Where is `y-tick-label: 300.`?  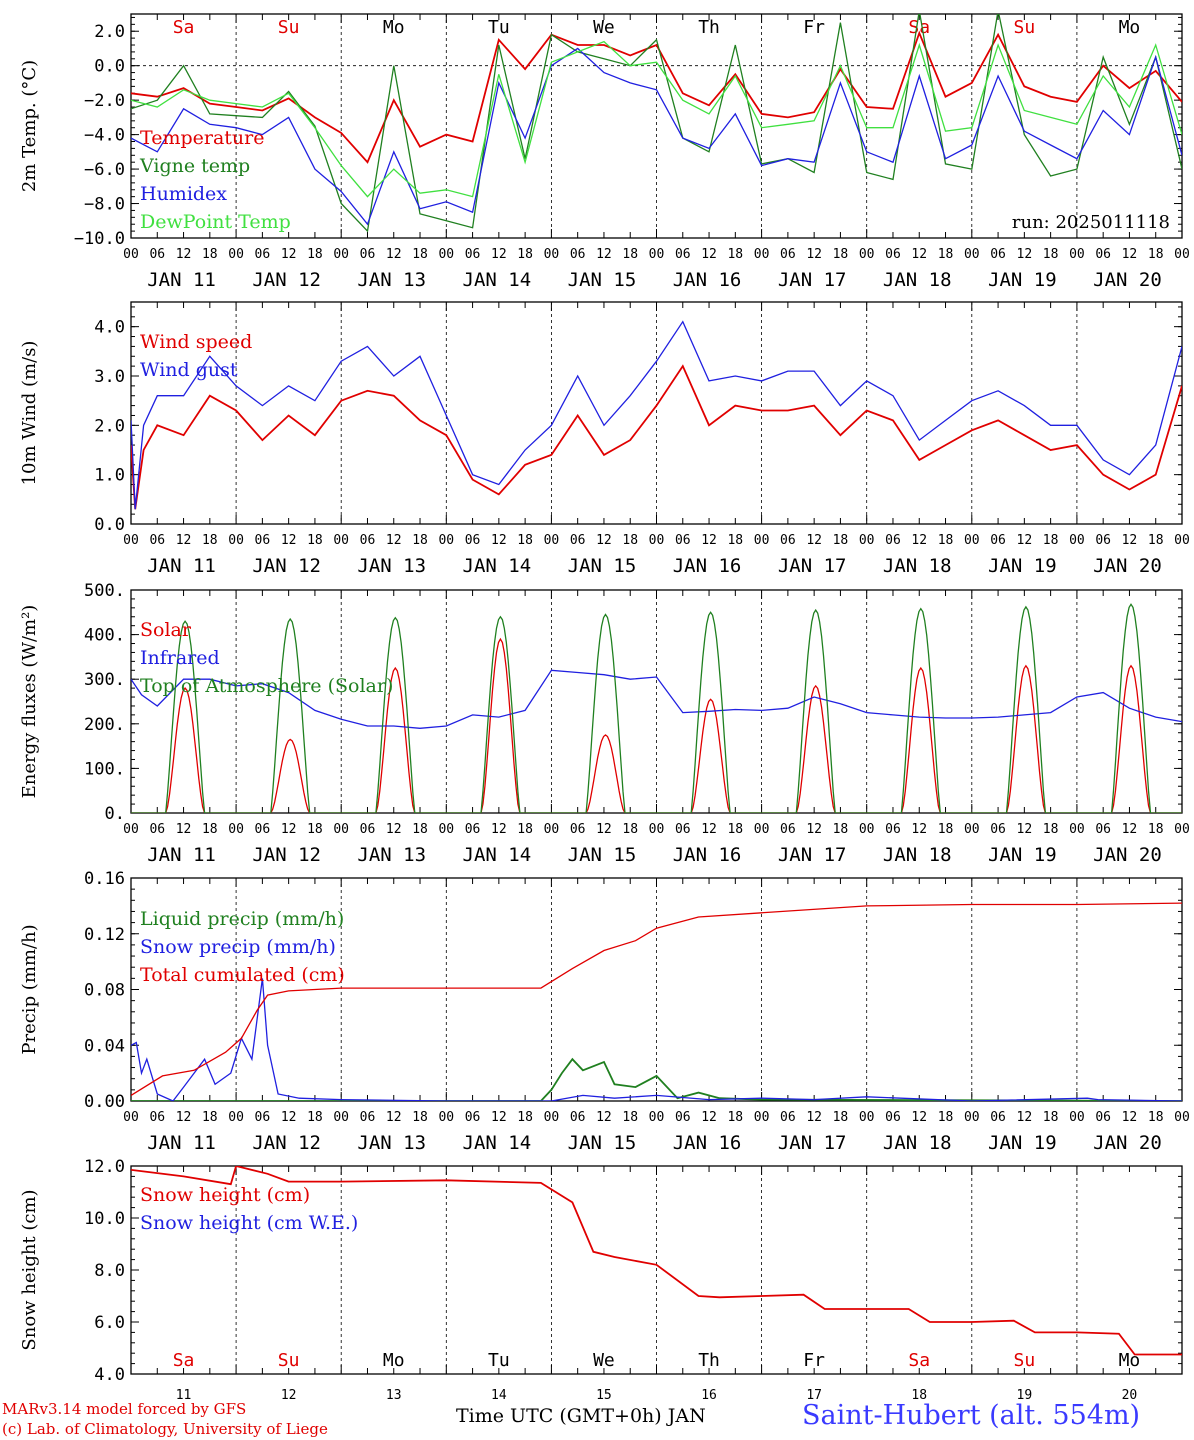 y-tick-label: 300. is located at coordinates (104, 680).